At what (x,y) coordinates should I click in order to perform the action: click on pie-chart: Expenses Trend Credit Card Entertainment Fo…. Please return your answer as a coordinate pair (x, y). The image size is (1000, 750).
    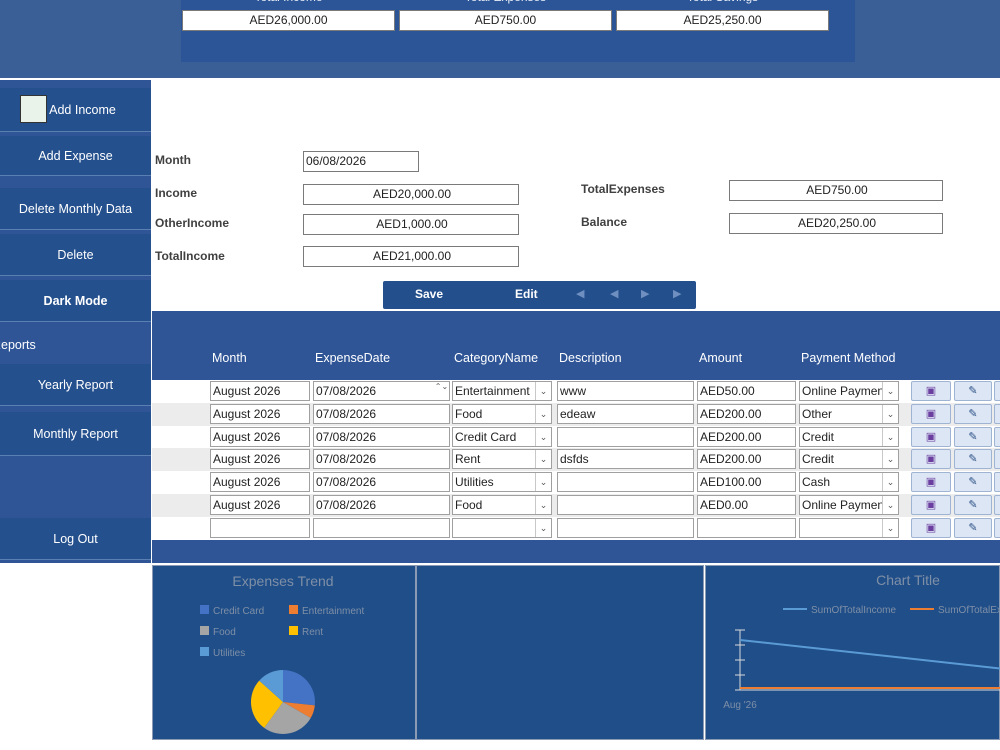
    Looking at the image, I should click on (282, 653).